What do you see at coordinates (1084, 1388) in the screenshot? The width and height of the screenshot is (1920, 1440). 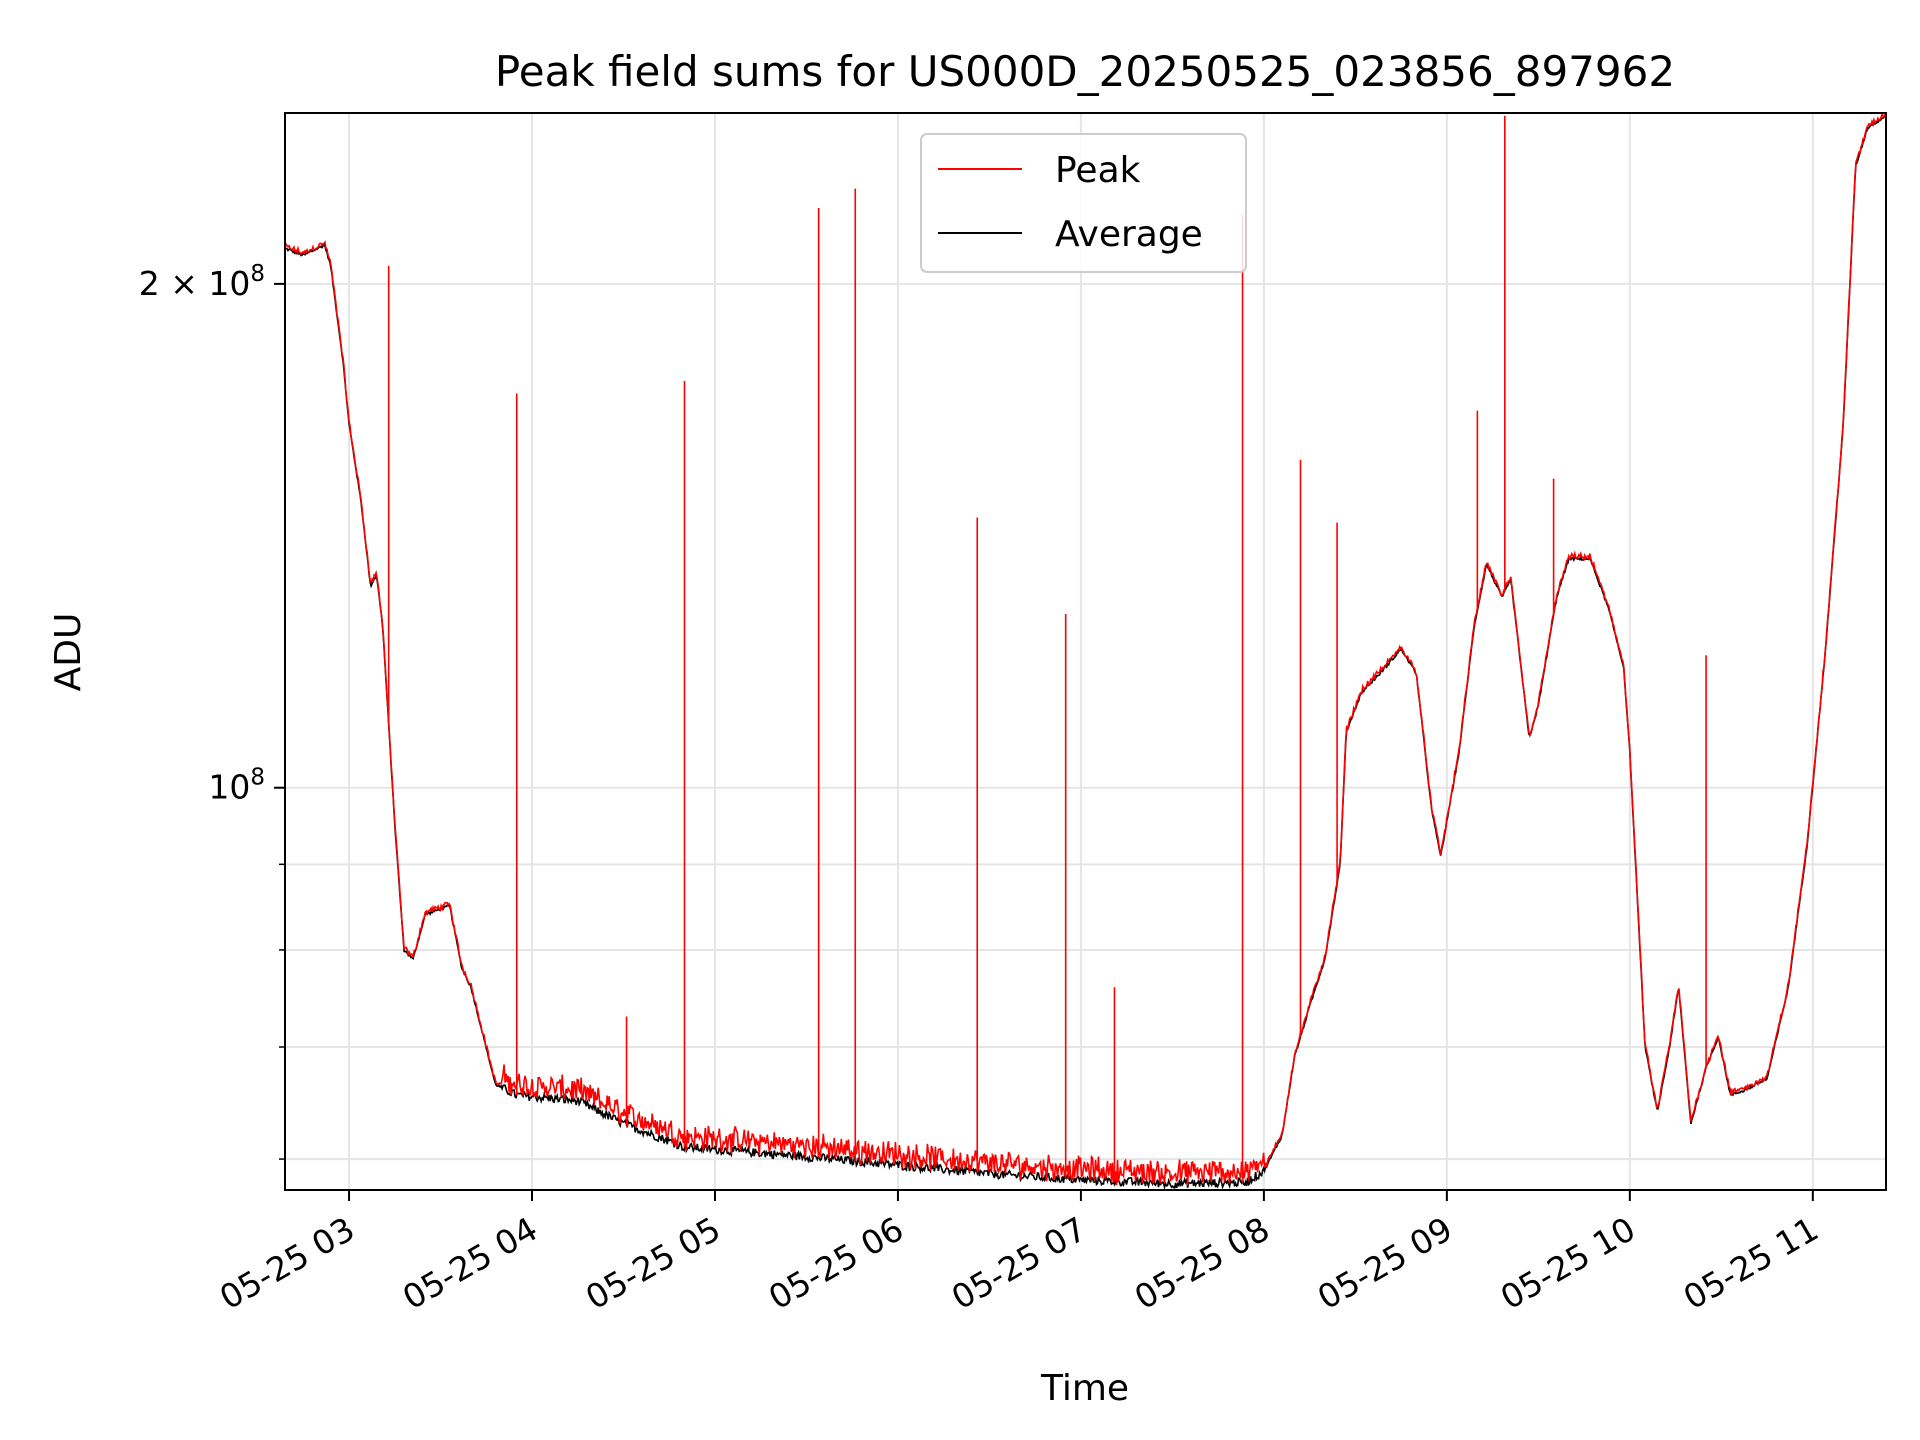 I see `x-axis-label: Time` at bounding box center [1084, 1388].